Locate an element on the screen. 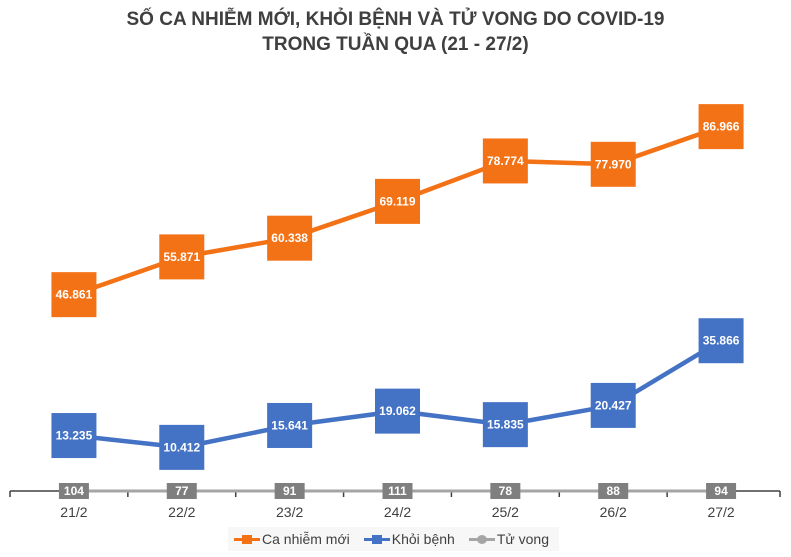 The height and width of the screenshot is (557, 791). legend: Ca nhiễm mới Khỏi bệnh Tử vong is located at coordinates (393, 539).